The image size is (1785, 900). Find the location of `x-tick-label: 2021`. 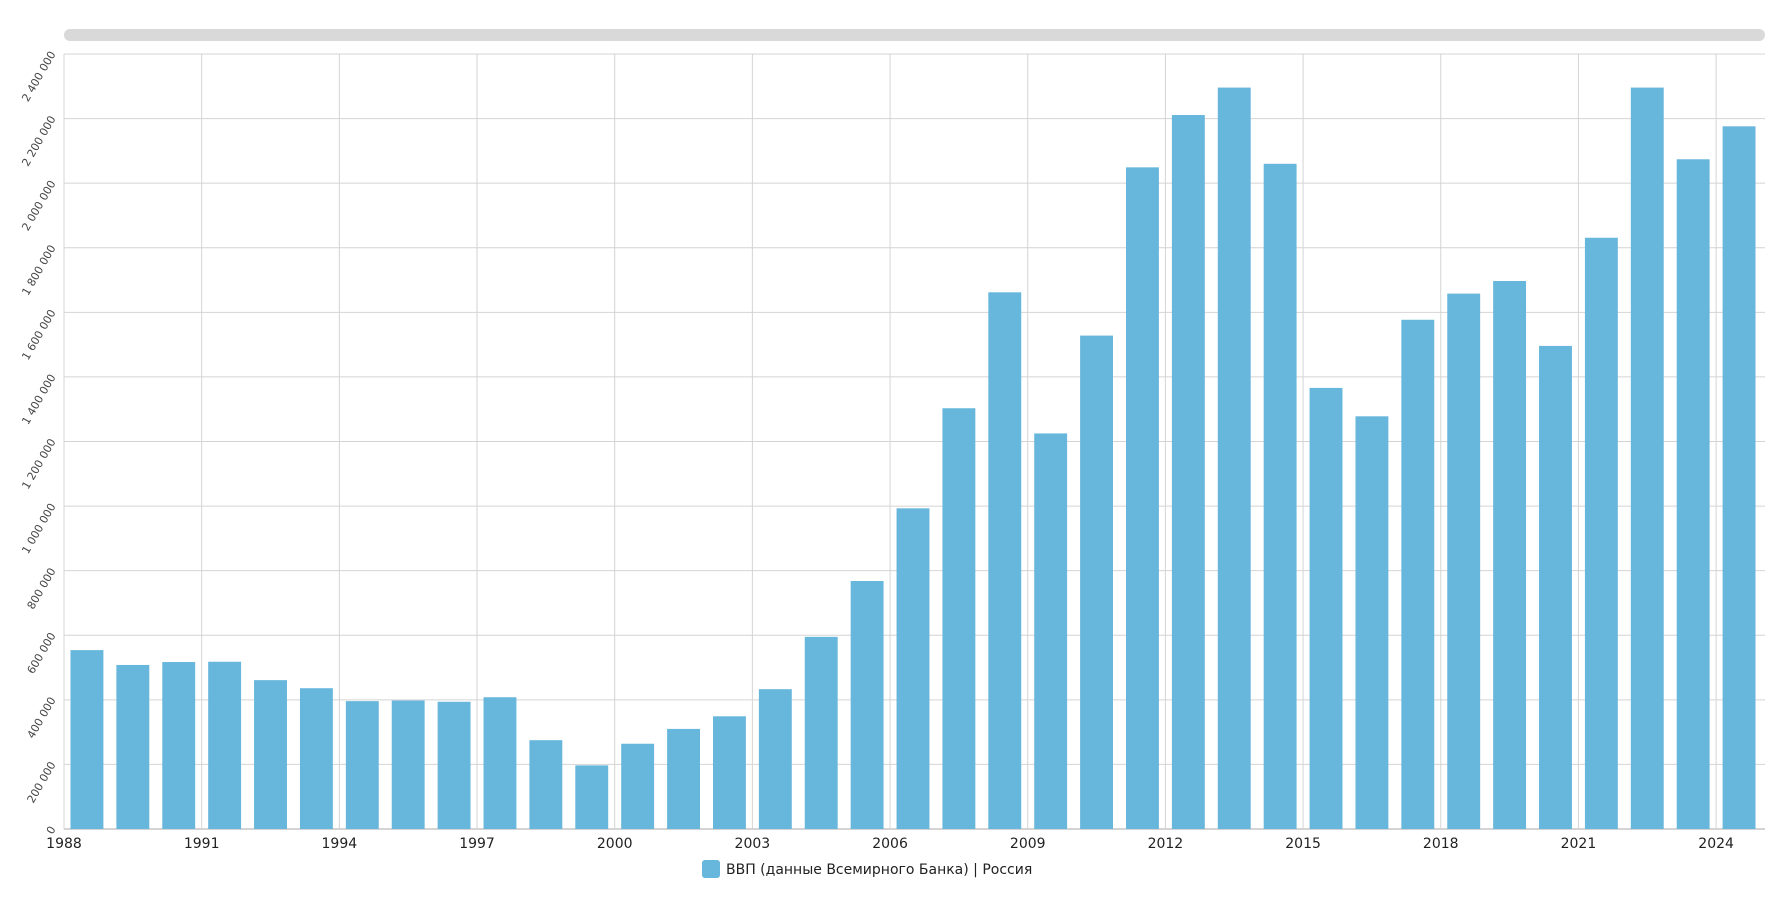

x-tick-label: 2021 is located at coordinates (1579, 844).